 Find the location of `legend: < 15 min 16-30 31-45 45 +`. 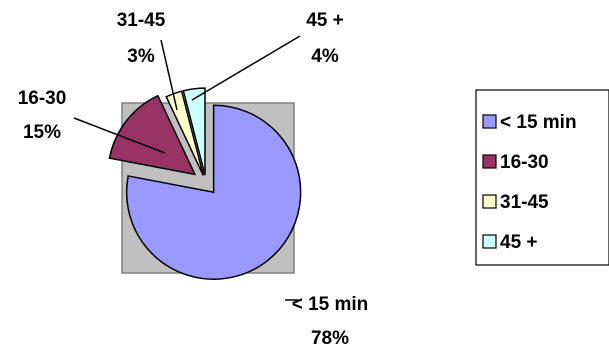

legend: < 15 min 16-30 31-45 45 + is located at coordinates (542, 177).